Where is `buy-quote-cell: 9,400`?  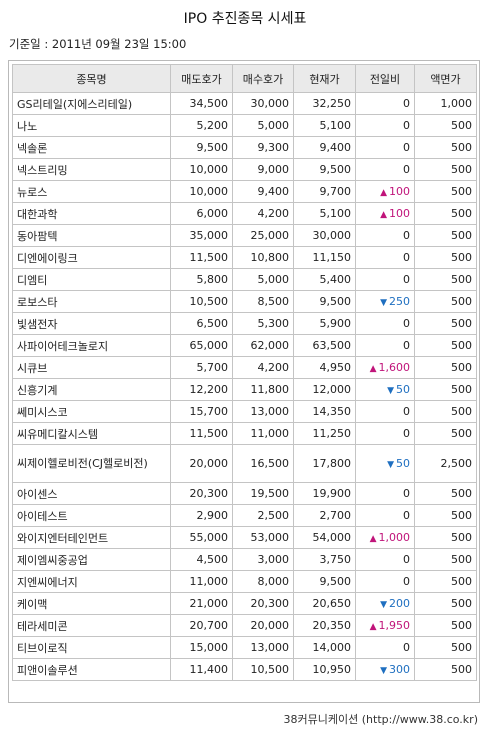
buy-quote-cell: 9,400 is located at coordinates (263, 191).